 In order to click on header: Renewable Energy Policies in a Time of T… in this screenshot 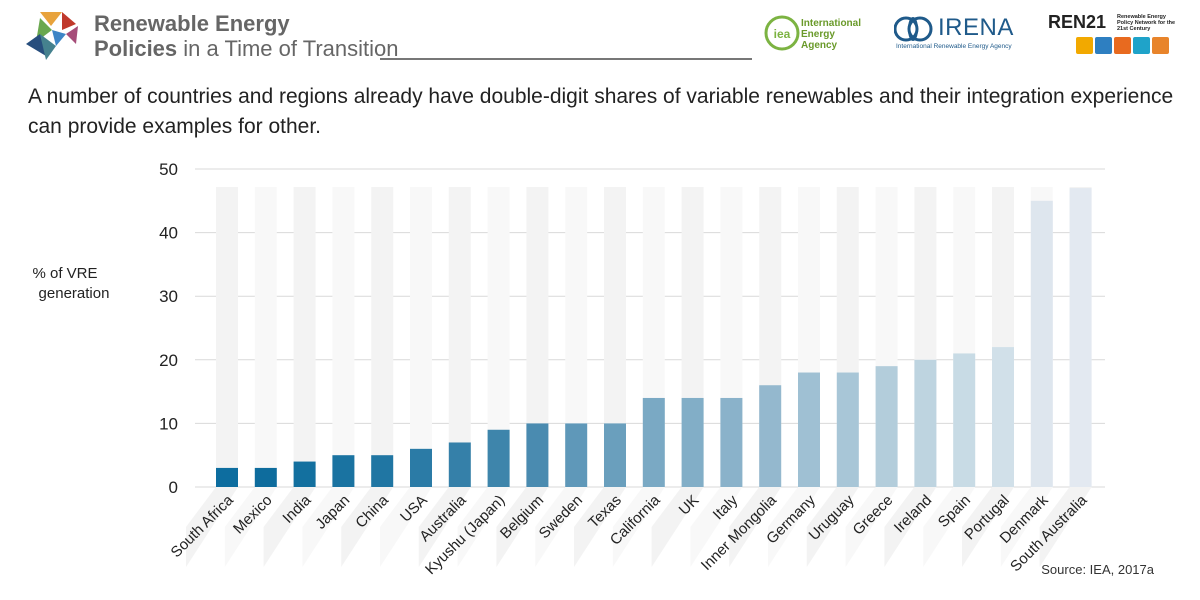, I will do `click(600, 35)`.